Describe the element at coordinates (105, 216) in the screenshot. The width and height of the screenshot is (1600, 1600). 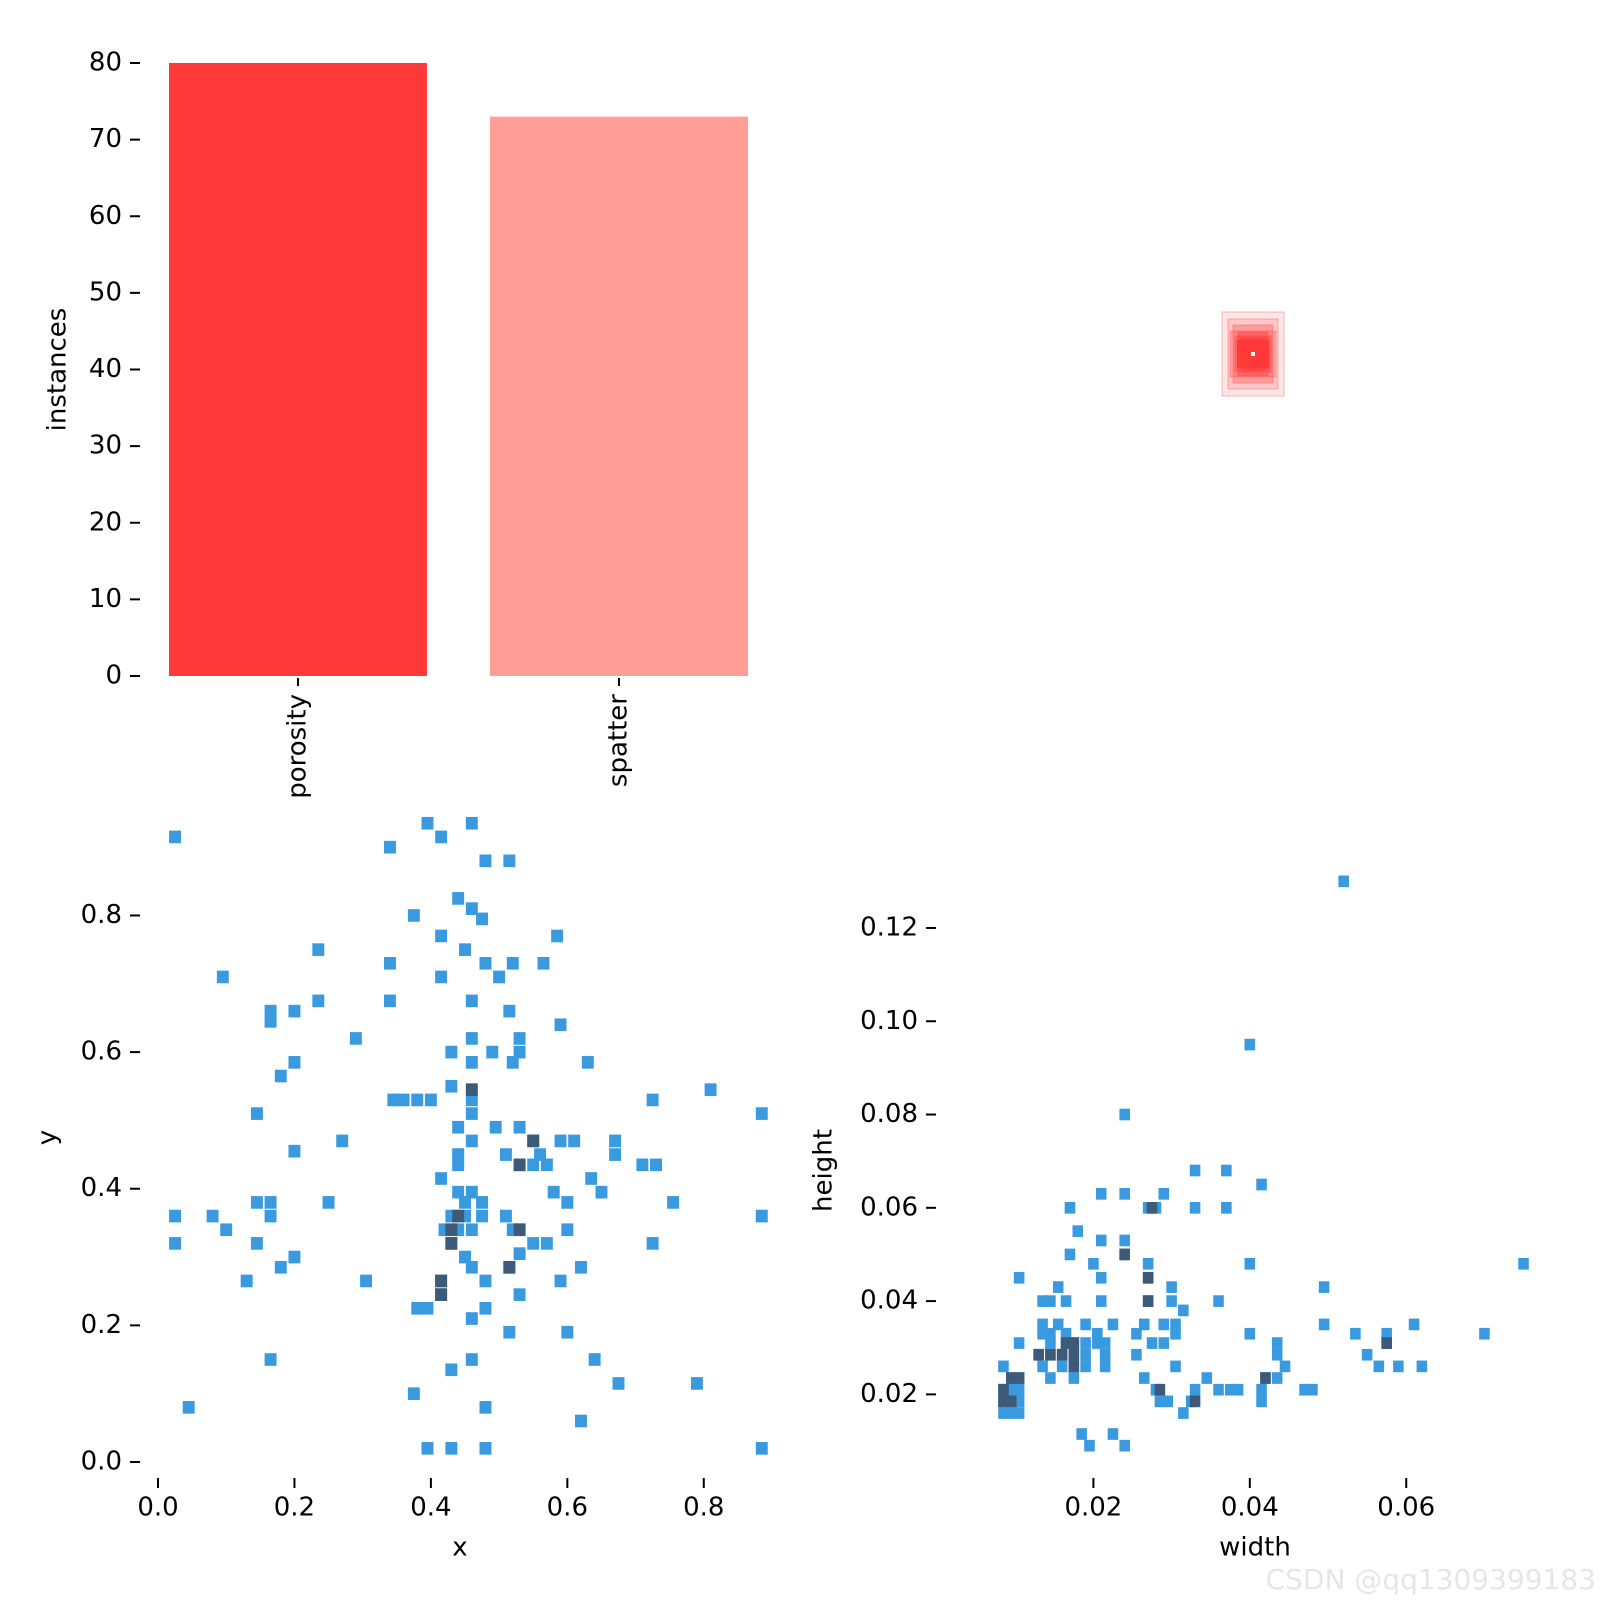
I see `y-tick-label: 60` at that location.